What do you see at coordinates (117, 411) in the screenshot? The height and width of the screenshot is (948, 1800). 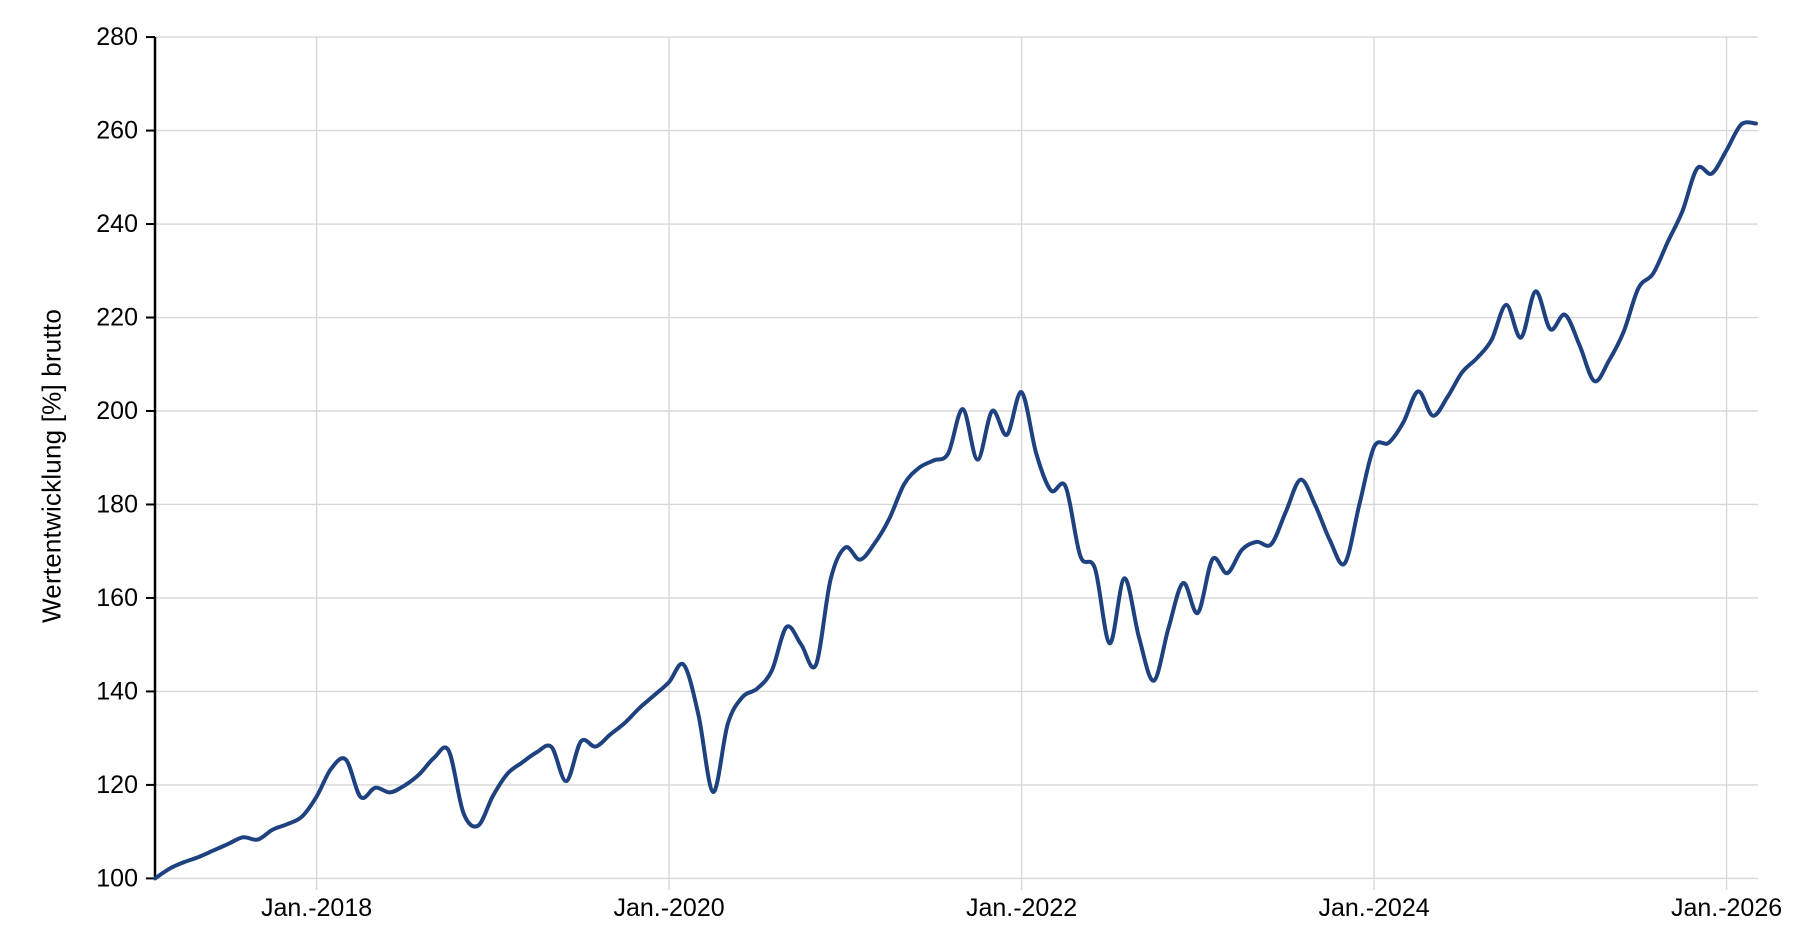 I see `y-tick-label: 200` at bounding box center [117, 411].